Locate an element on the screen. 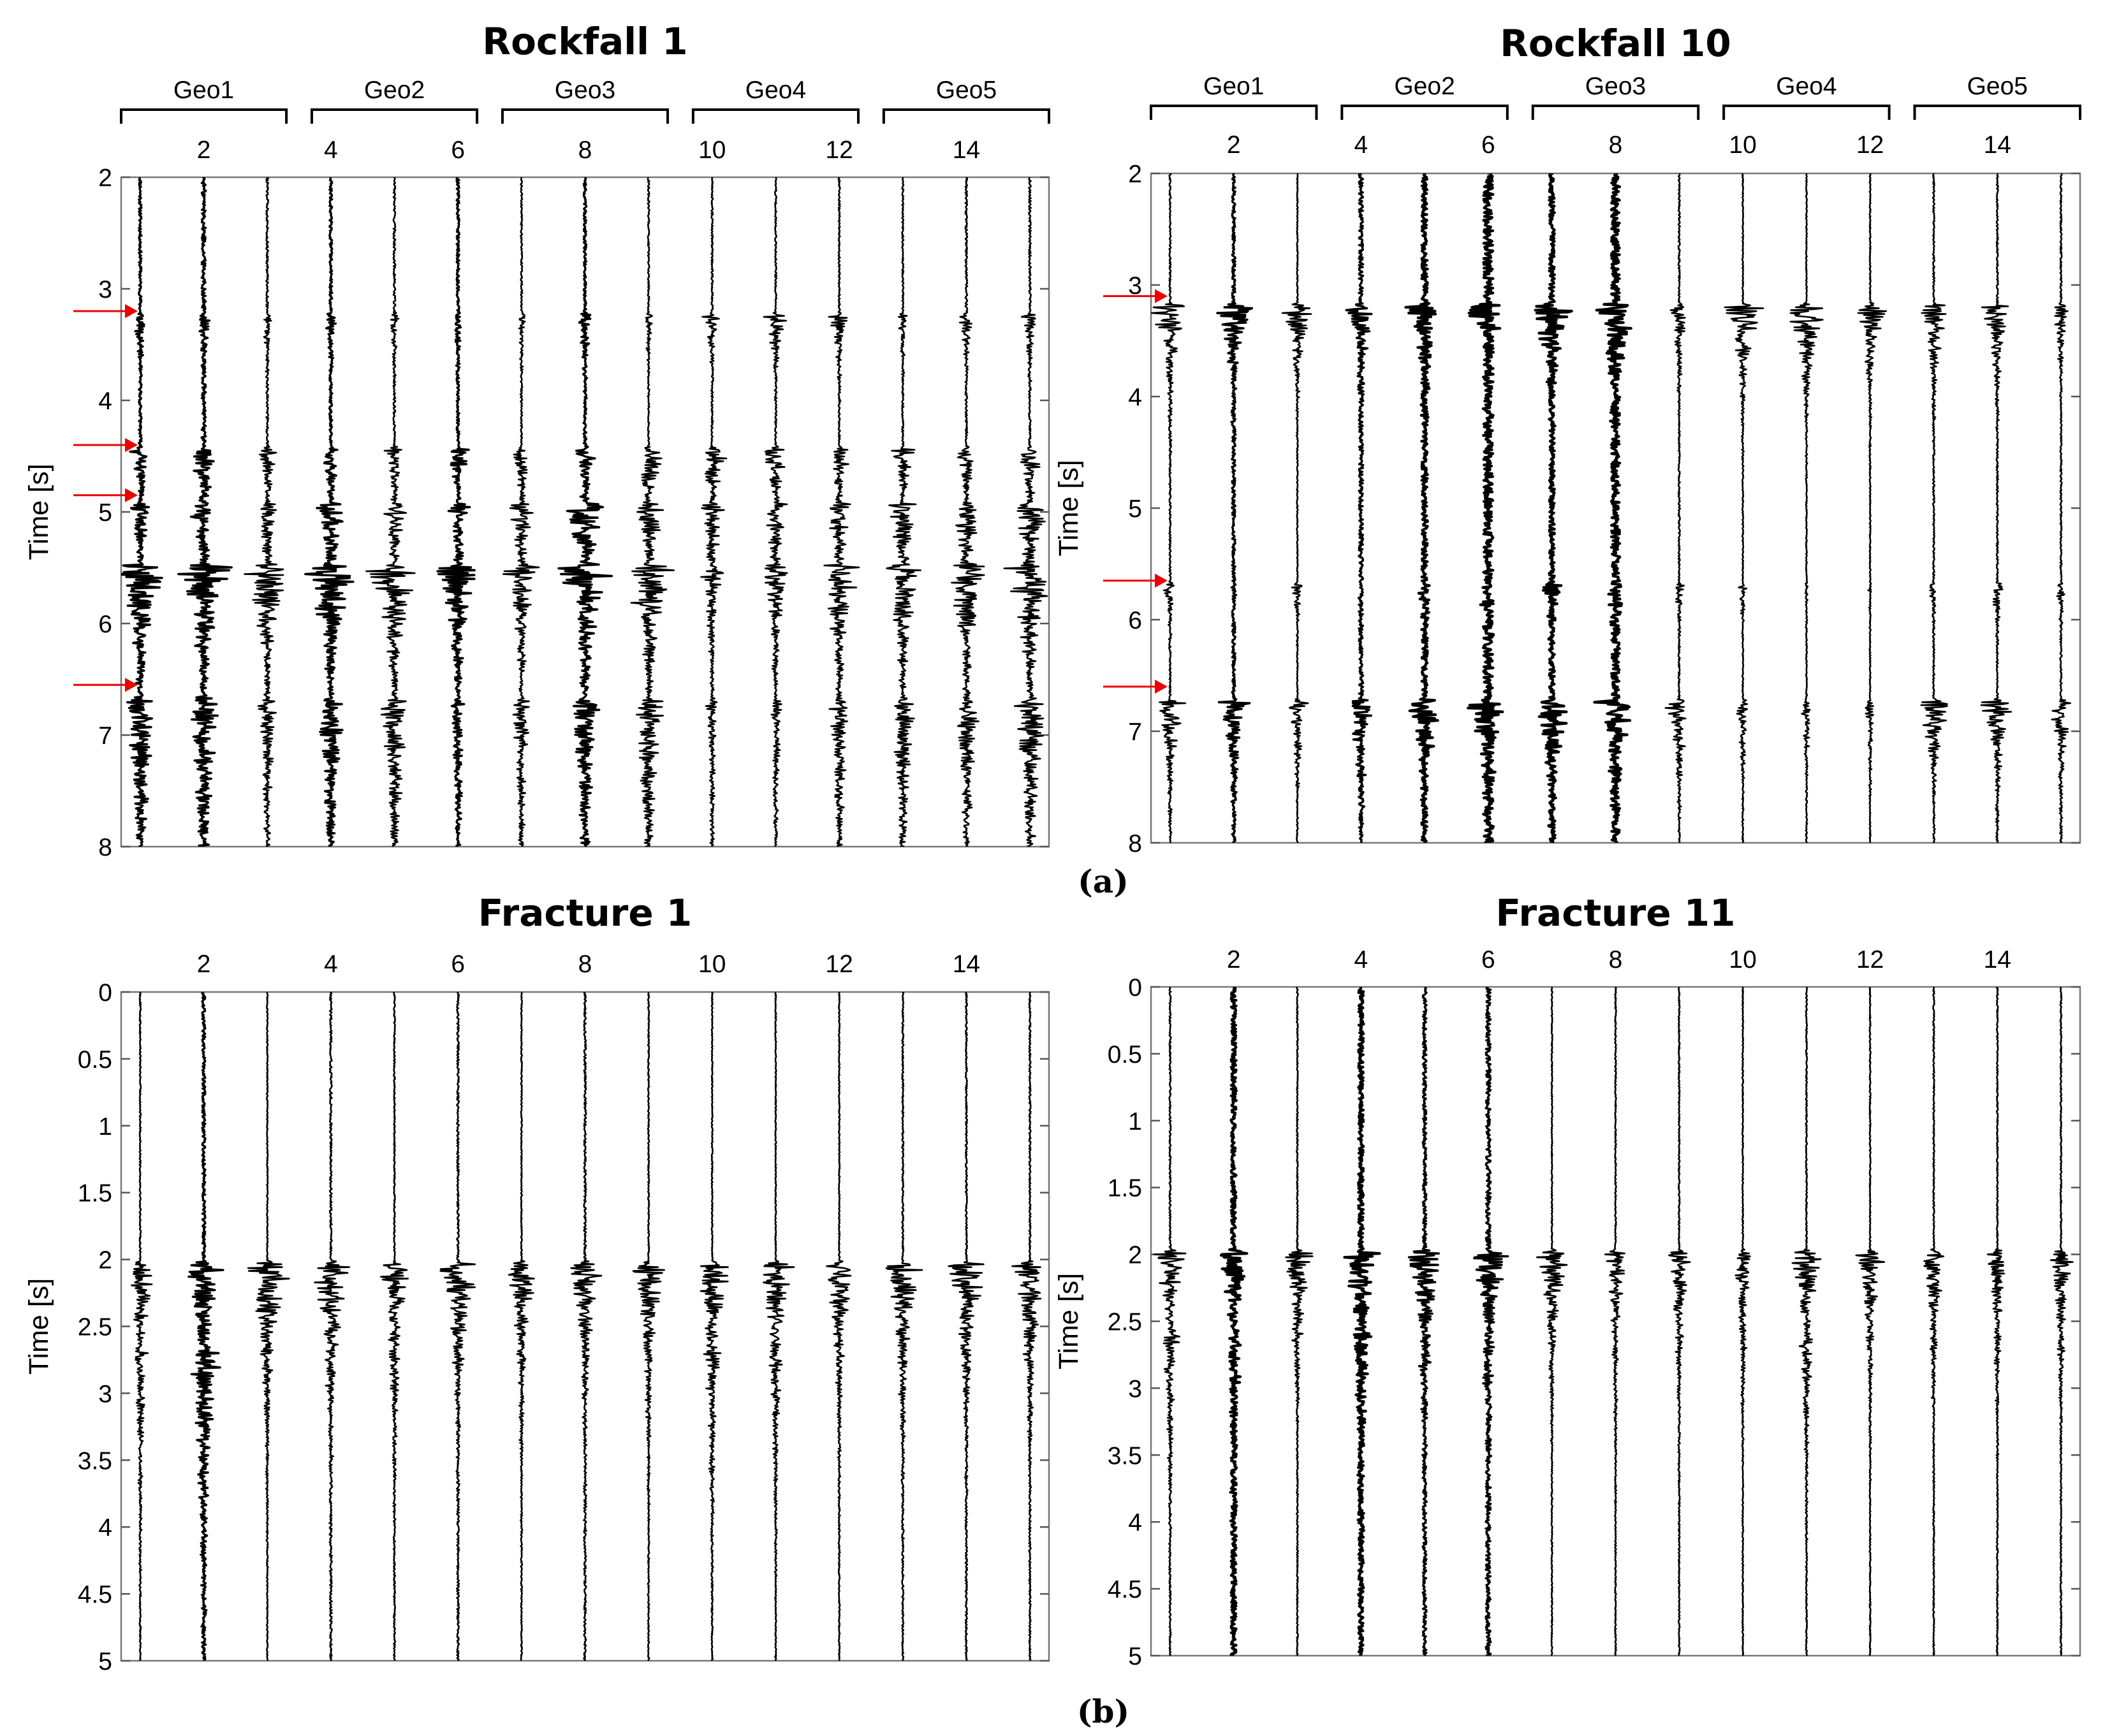  sublabel-a: (a) is located at coordinates (1103, 881).